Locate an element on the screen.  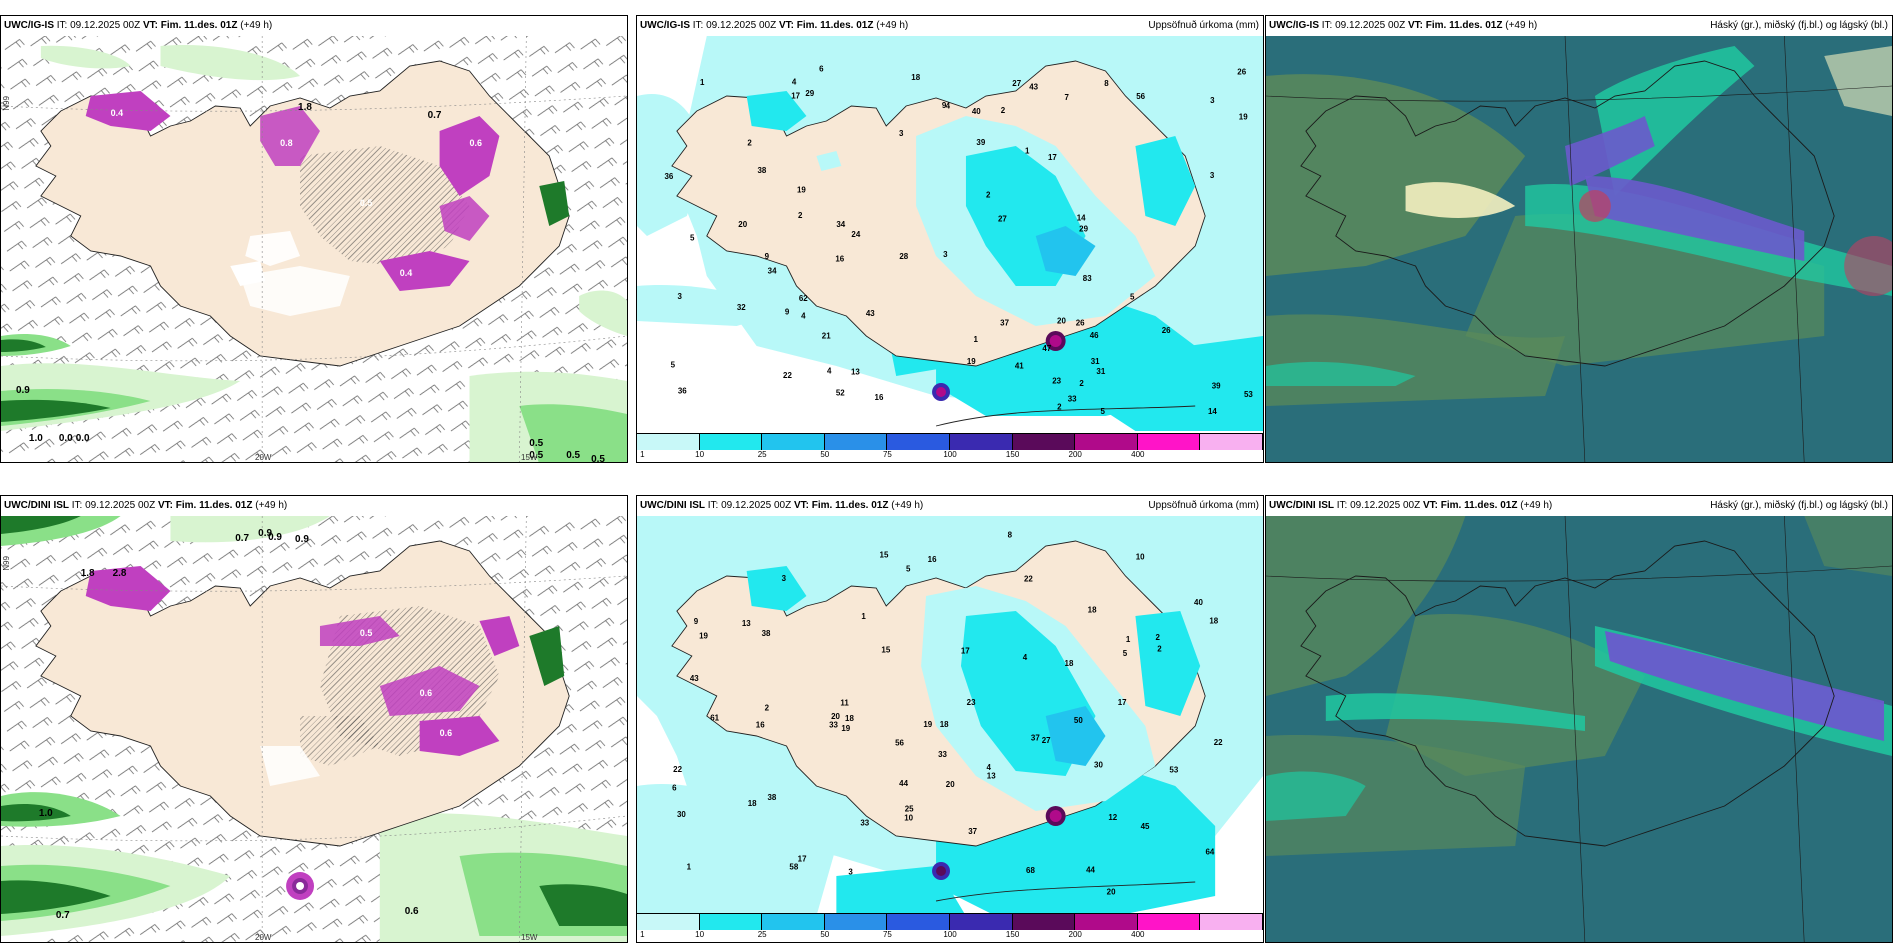
precip-value-label: 32 is located at coordinates (741, 307).